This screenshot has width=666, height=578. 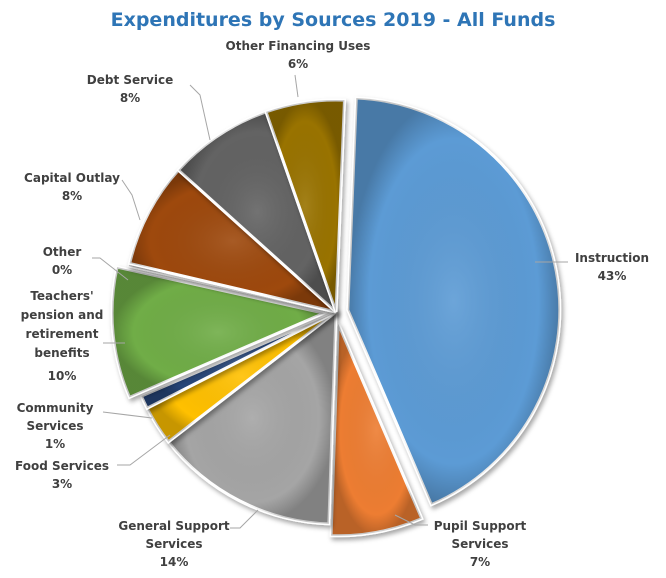 I want to click on pct-other: 0%, so click(x=62, y=270).